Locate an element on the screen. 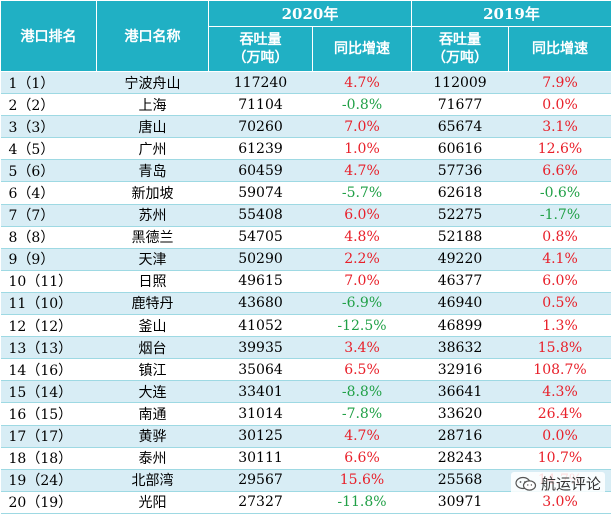  table-row: 18（18） 泰州 30111 6.6% 28243 10.7% is located at coordinates (305, 458).